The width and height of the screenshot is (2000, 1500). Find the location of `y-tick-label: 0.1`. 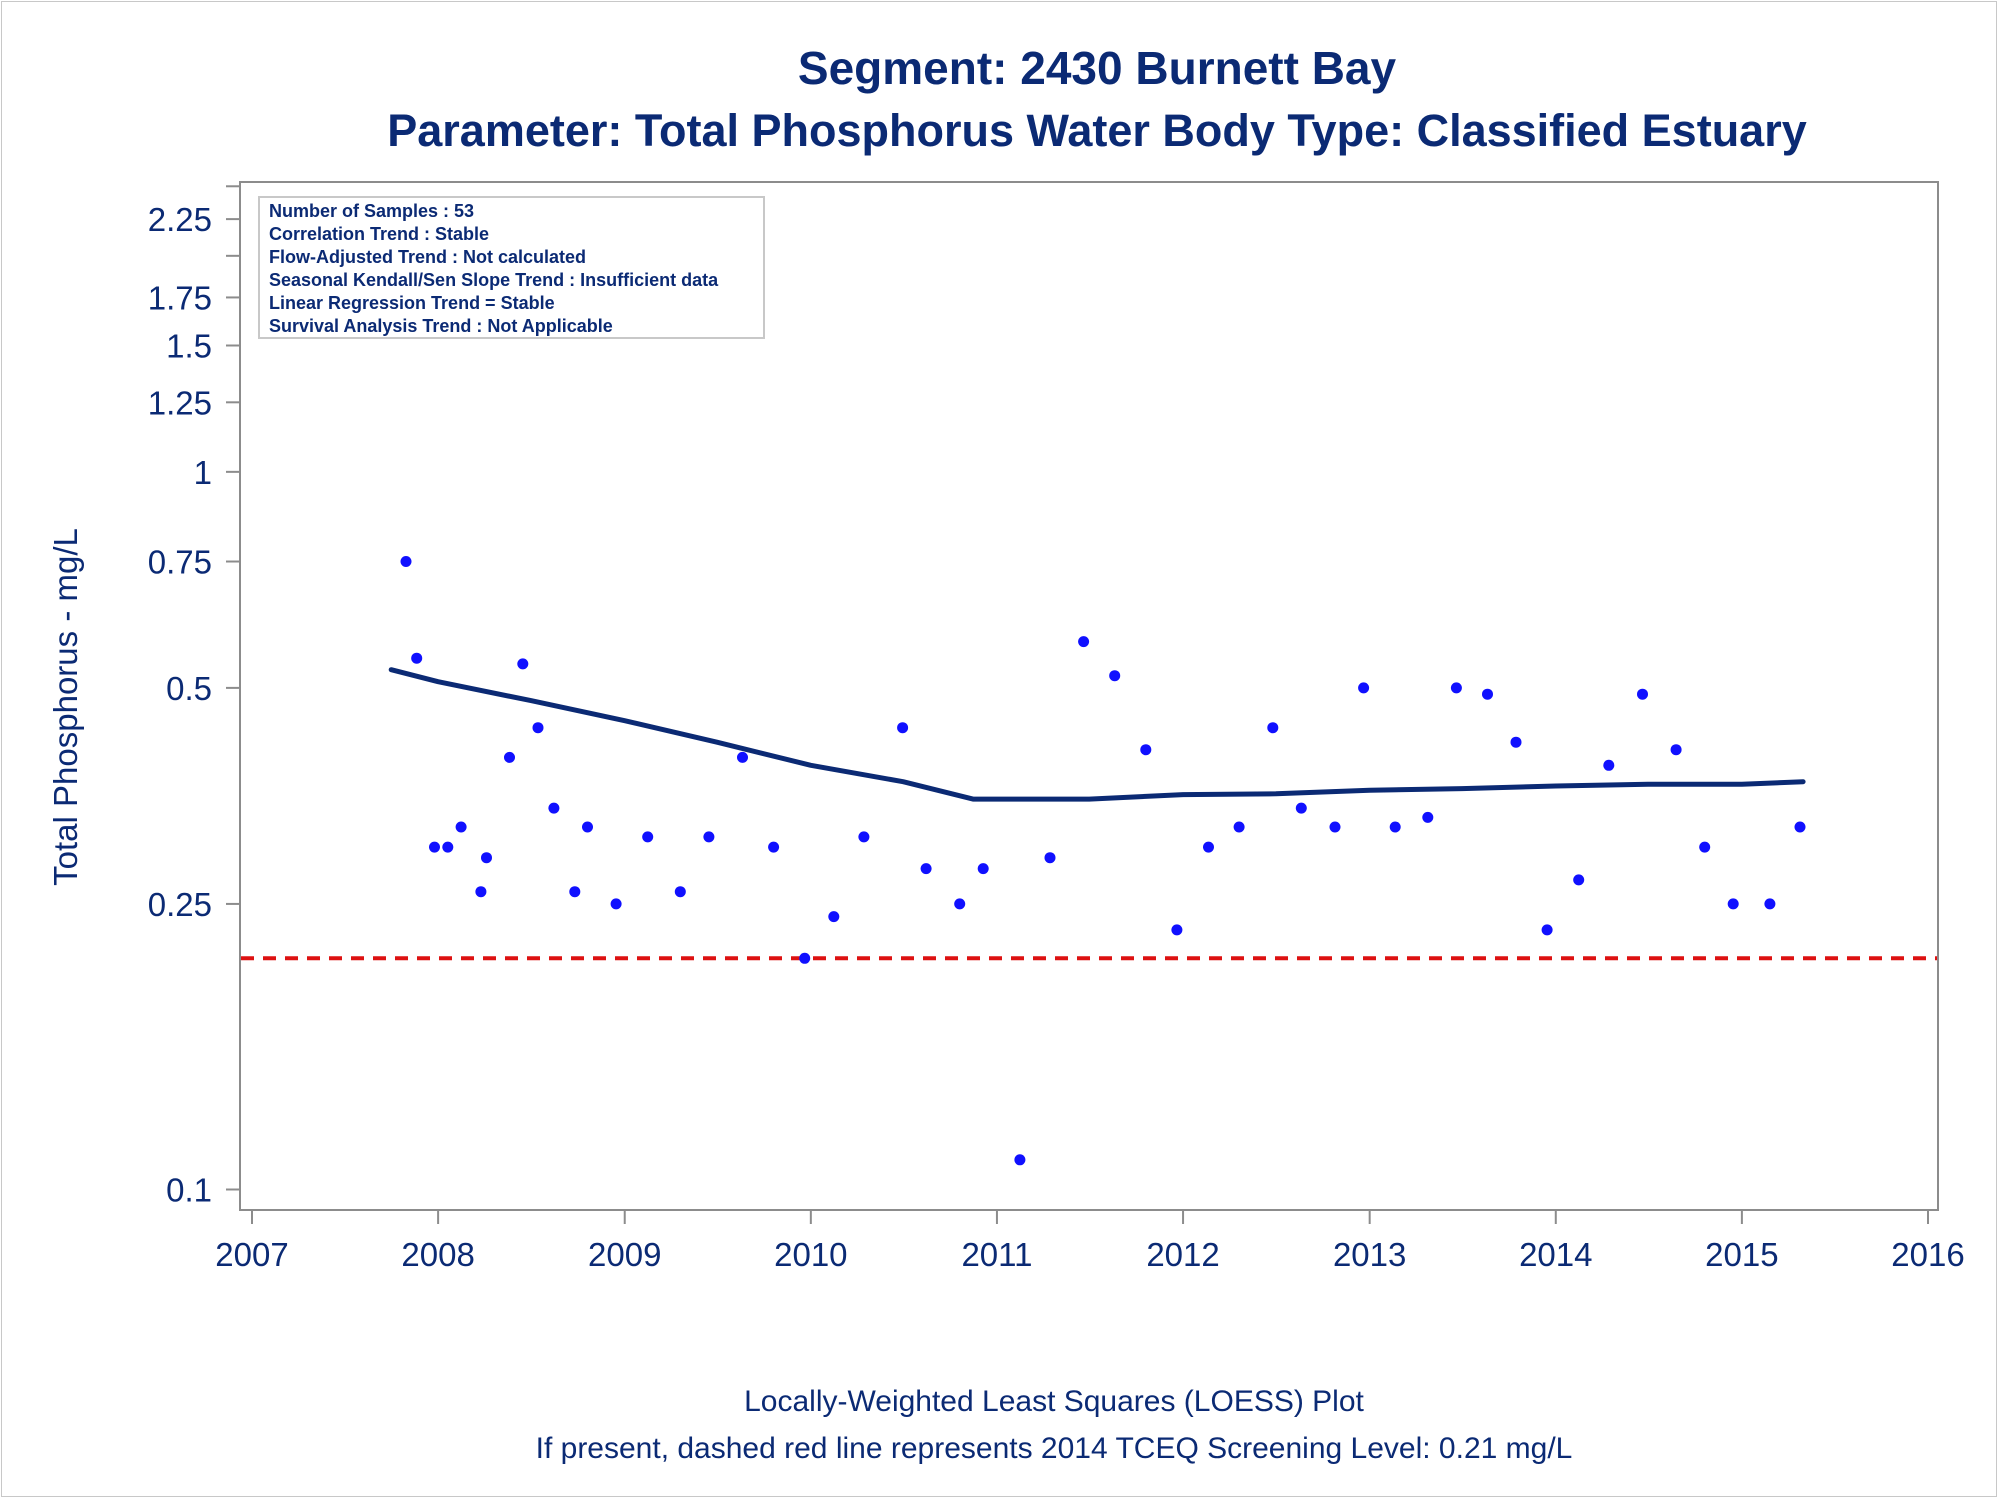

y-tick-label: 0.1 is located at coordinates (189, 1190).